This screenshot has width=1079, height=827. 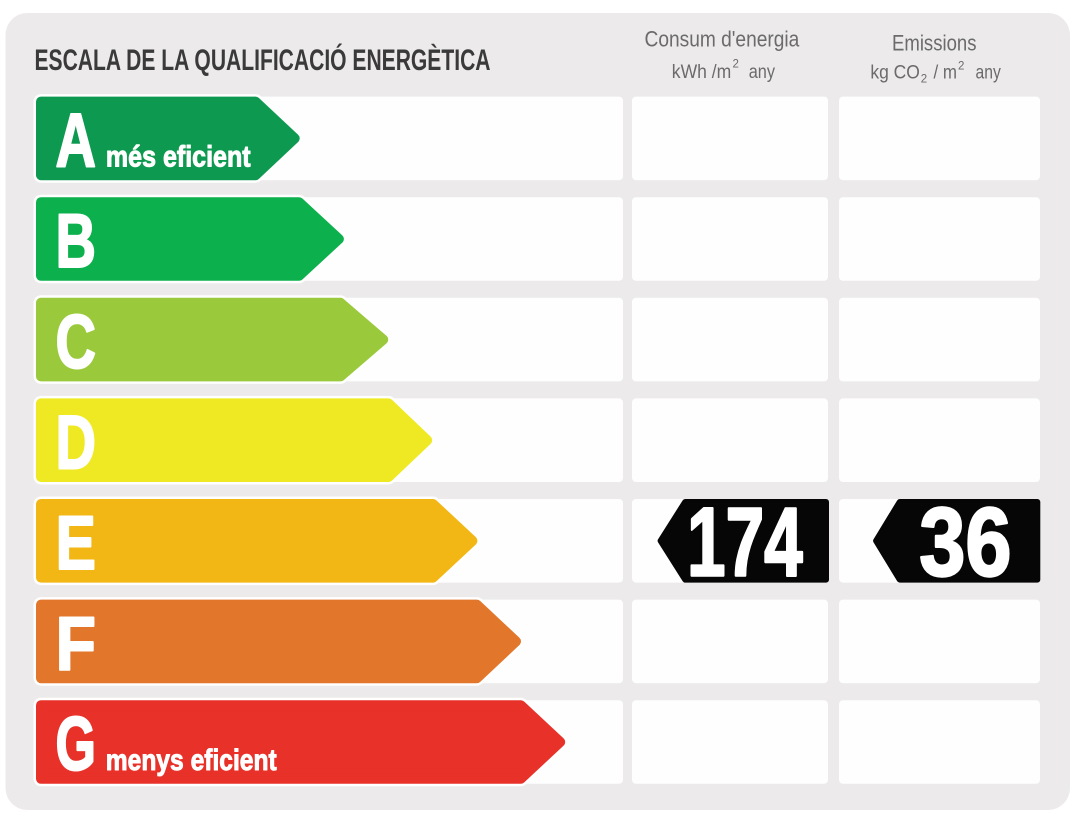 I want to click on svg-text: B, so click(x=76, y=241).